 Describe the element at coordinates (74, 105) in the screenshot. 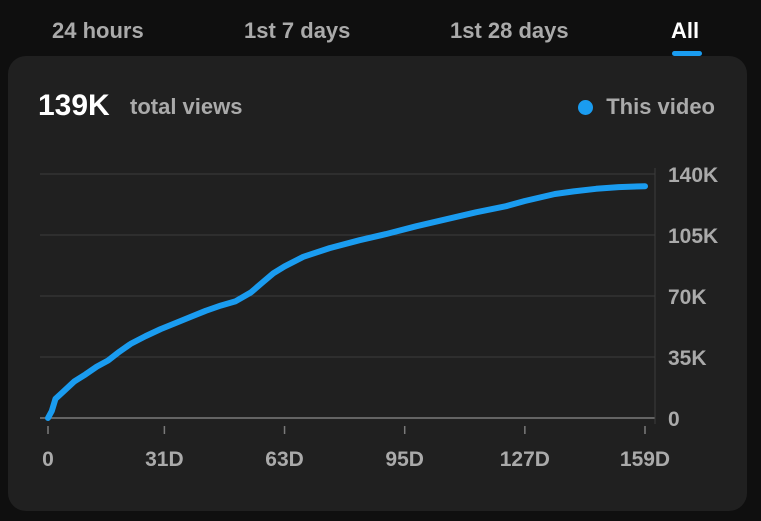

I see `total-views-value: 139K` at that location.